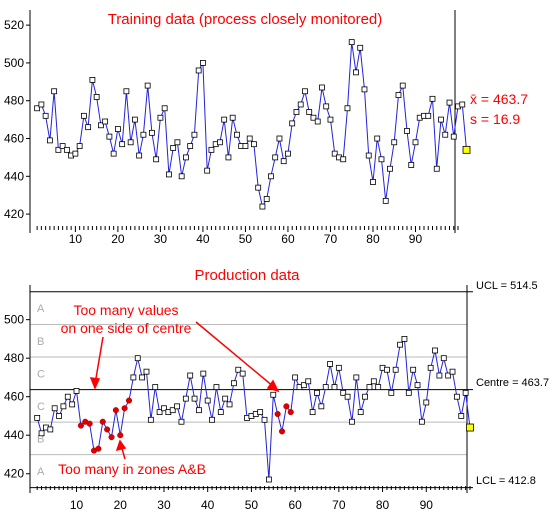  I want to click on arrow-one-side-left-head, so click(95, 383).